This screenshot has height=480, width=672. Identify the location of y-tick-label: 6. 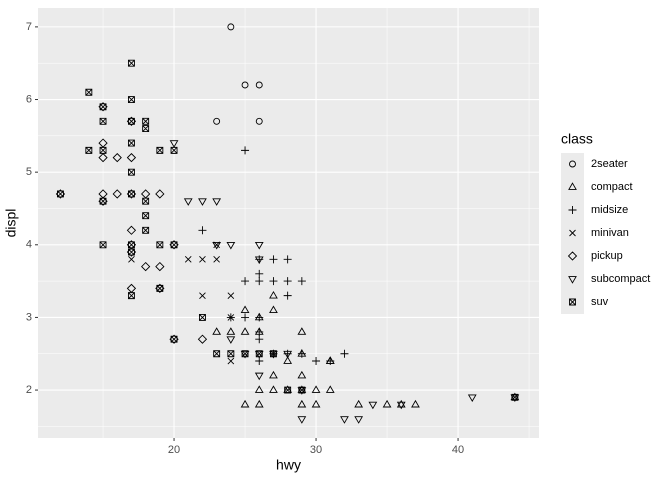
(29, 99).